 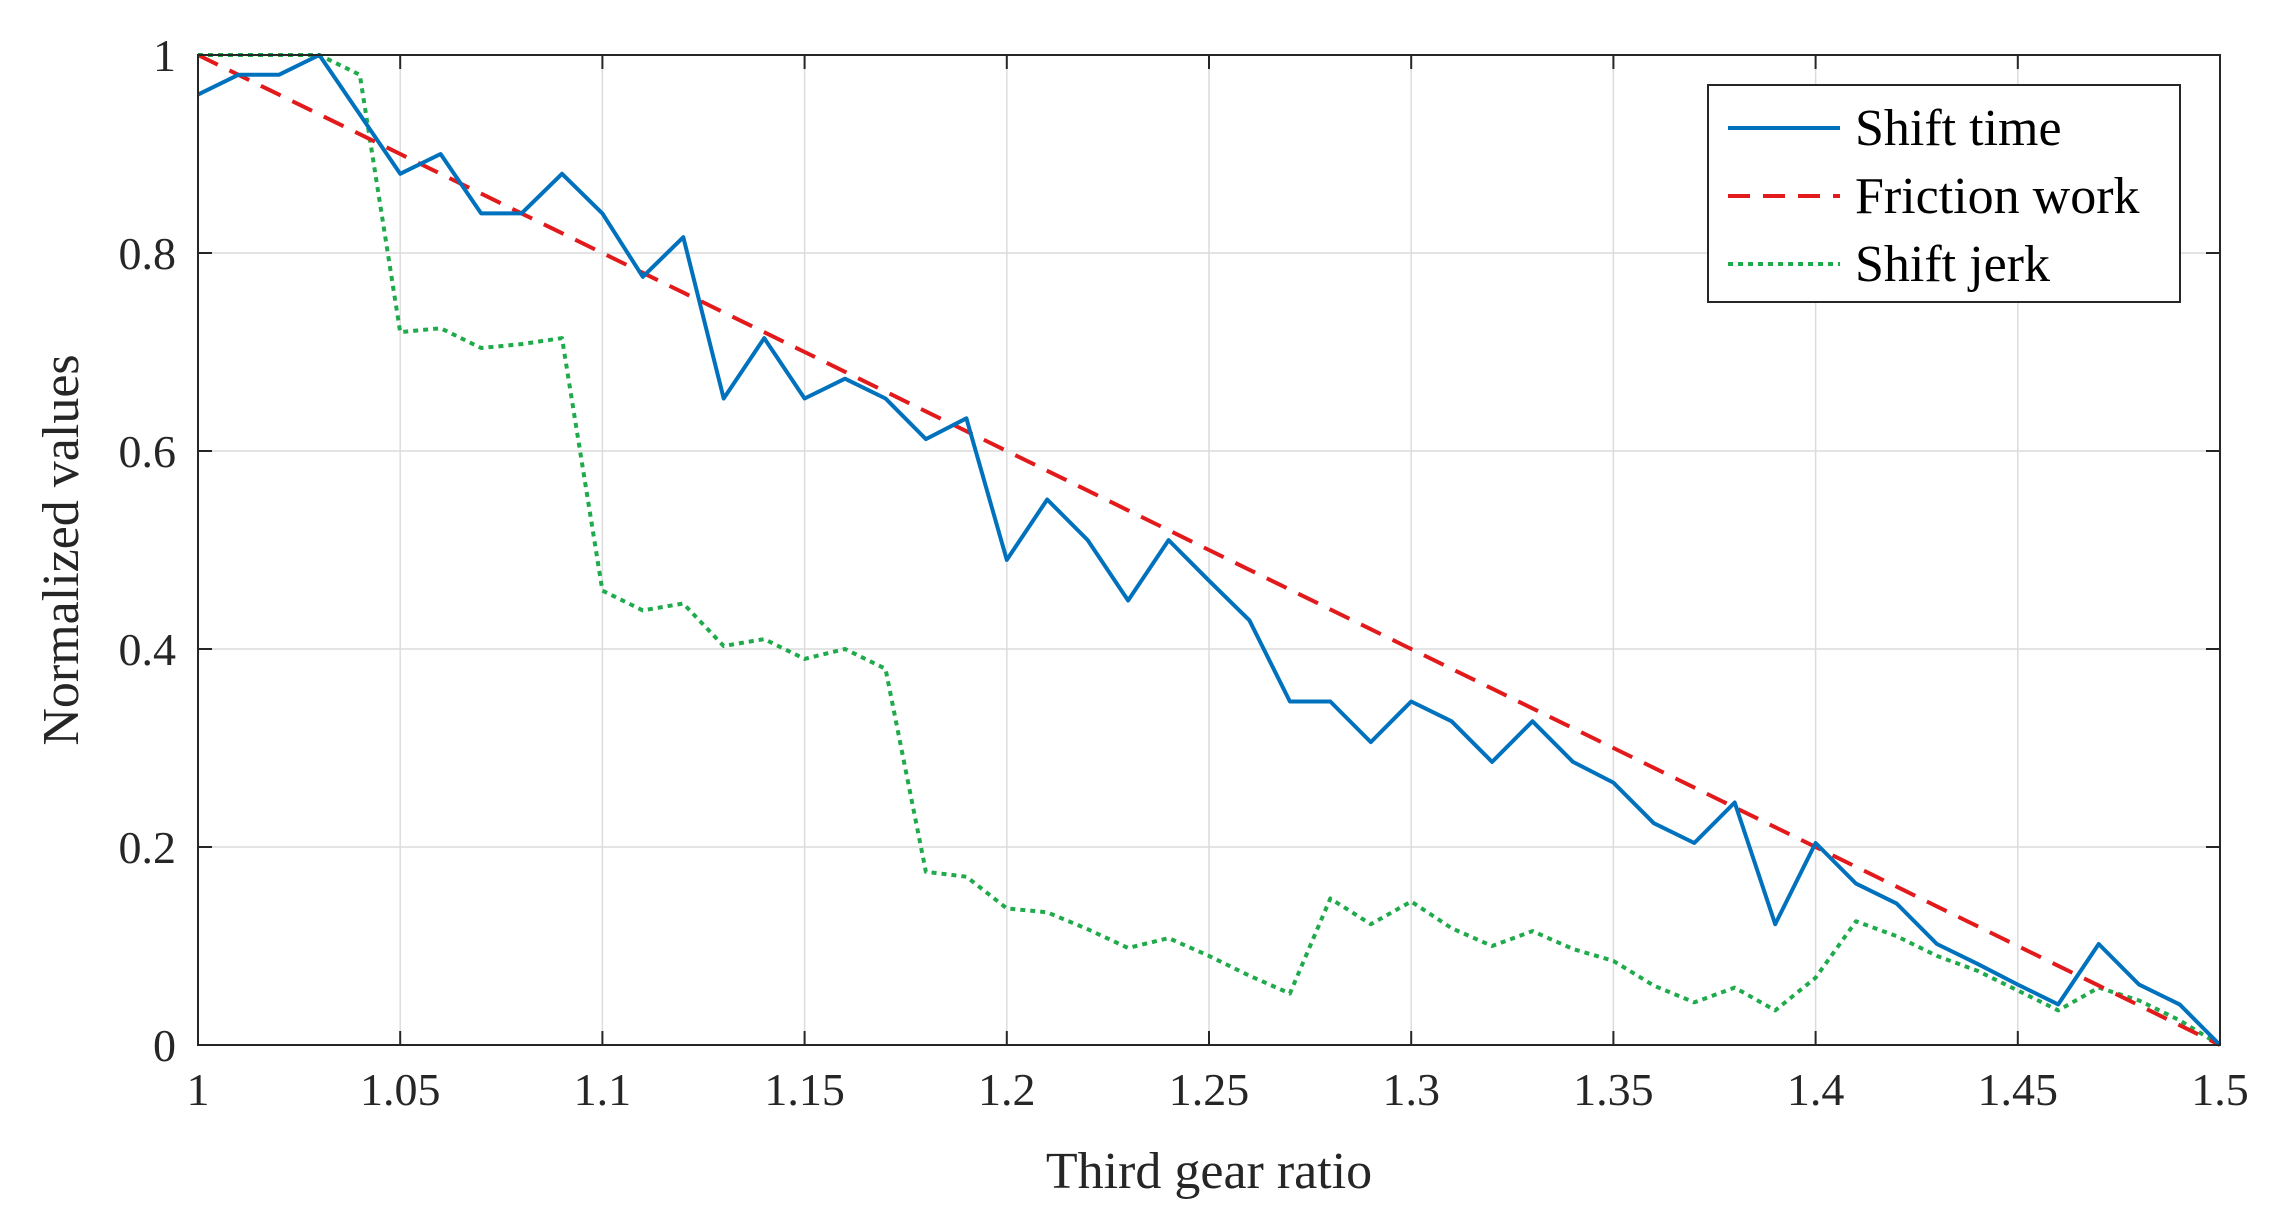 I want to click on y-tick-label: 0.4, so click(x=148, y=649).